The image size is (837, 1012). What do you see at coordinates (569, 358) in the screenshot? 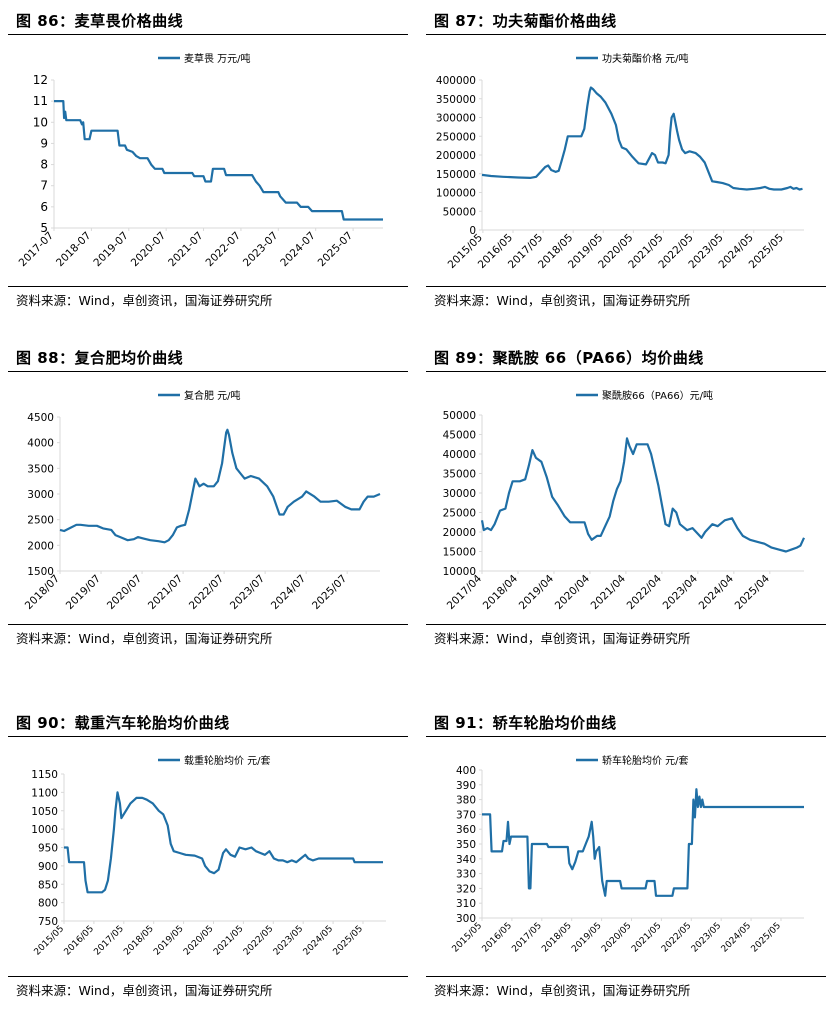
I see `figure-title: 图 89：聚酰胺 66（PA66）均价曲线` at bounding box center [569, 358].